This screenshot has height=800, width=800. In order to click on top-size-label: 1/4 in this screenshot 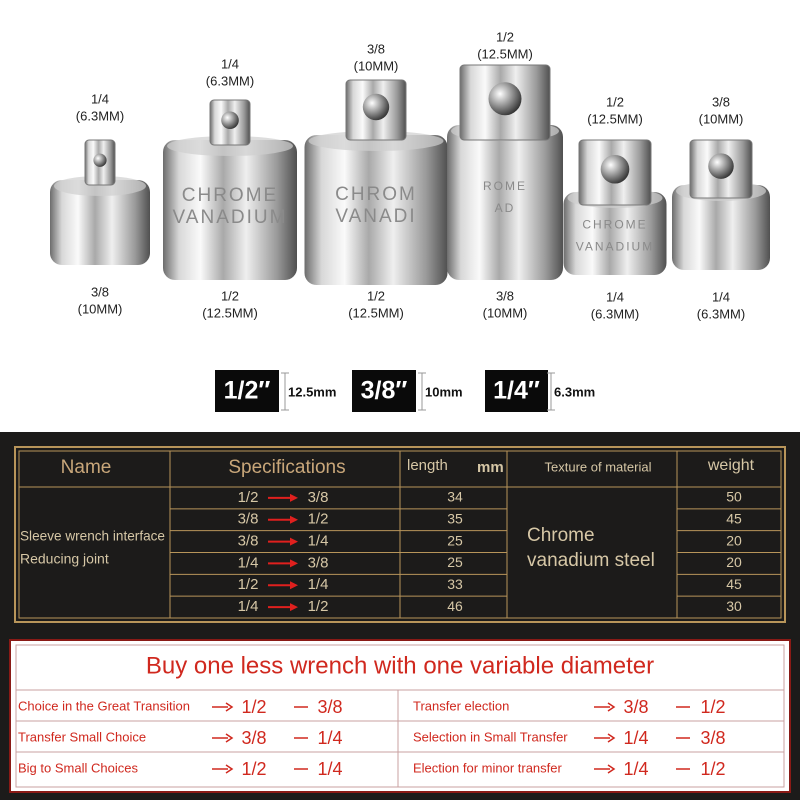, I will do `click(230, 63)`.